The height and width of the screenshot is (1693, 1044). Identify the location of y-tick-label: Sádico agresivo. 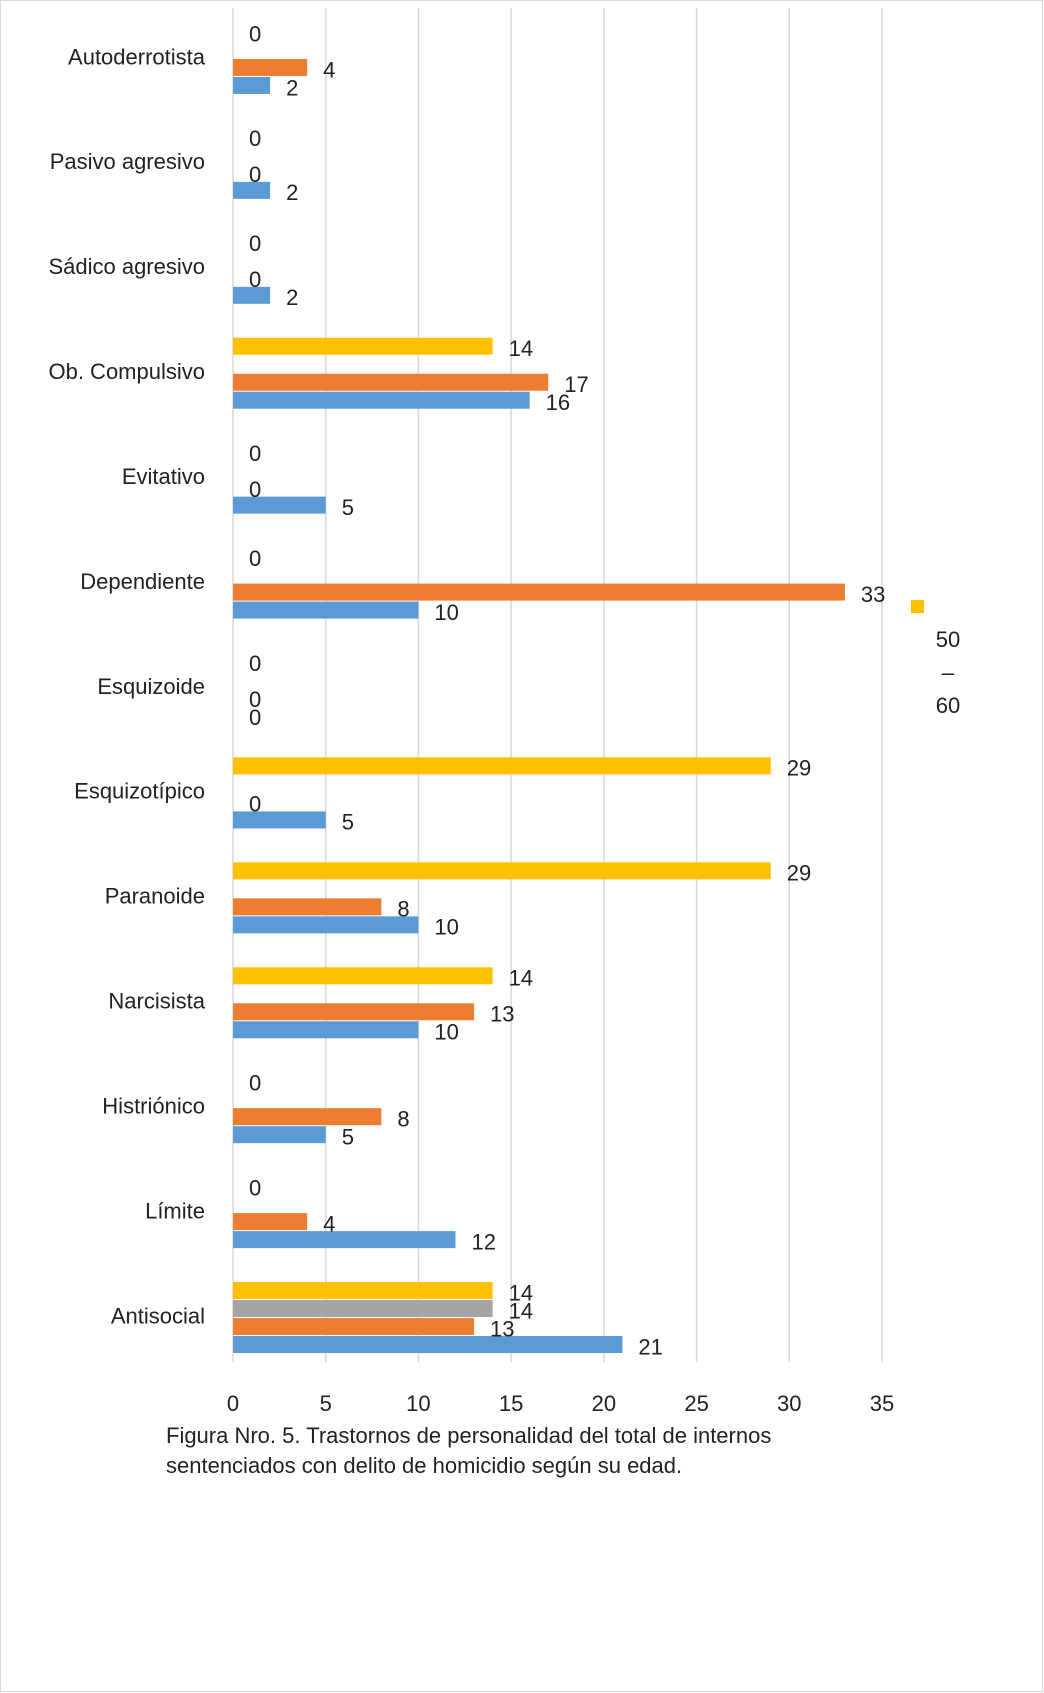
(126, 266).